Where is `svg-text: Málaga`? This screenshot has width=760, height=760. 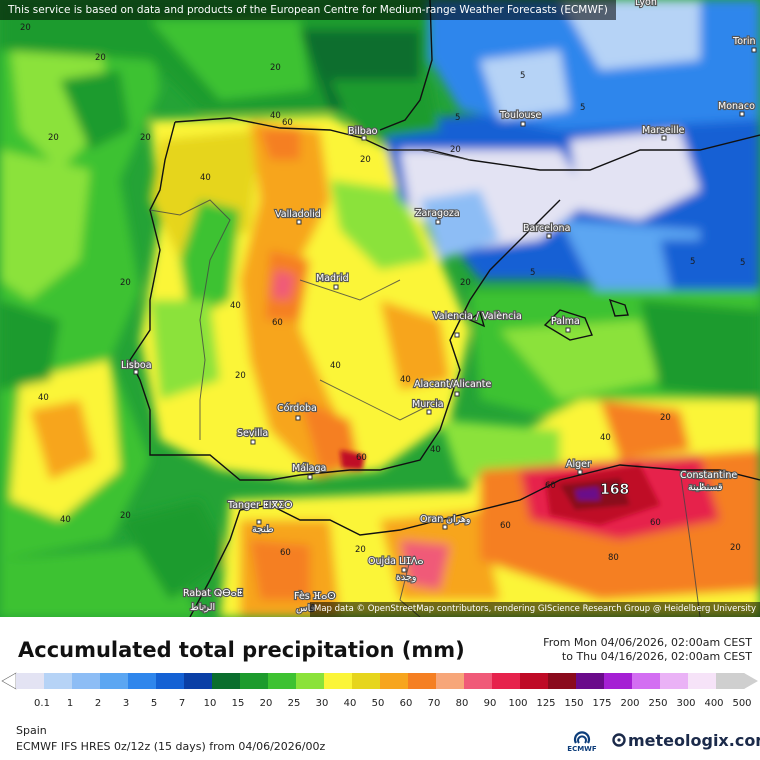 svg-text: Málaga is located at coordinates (309, 468).